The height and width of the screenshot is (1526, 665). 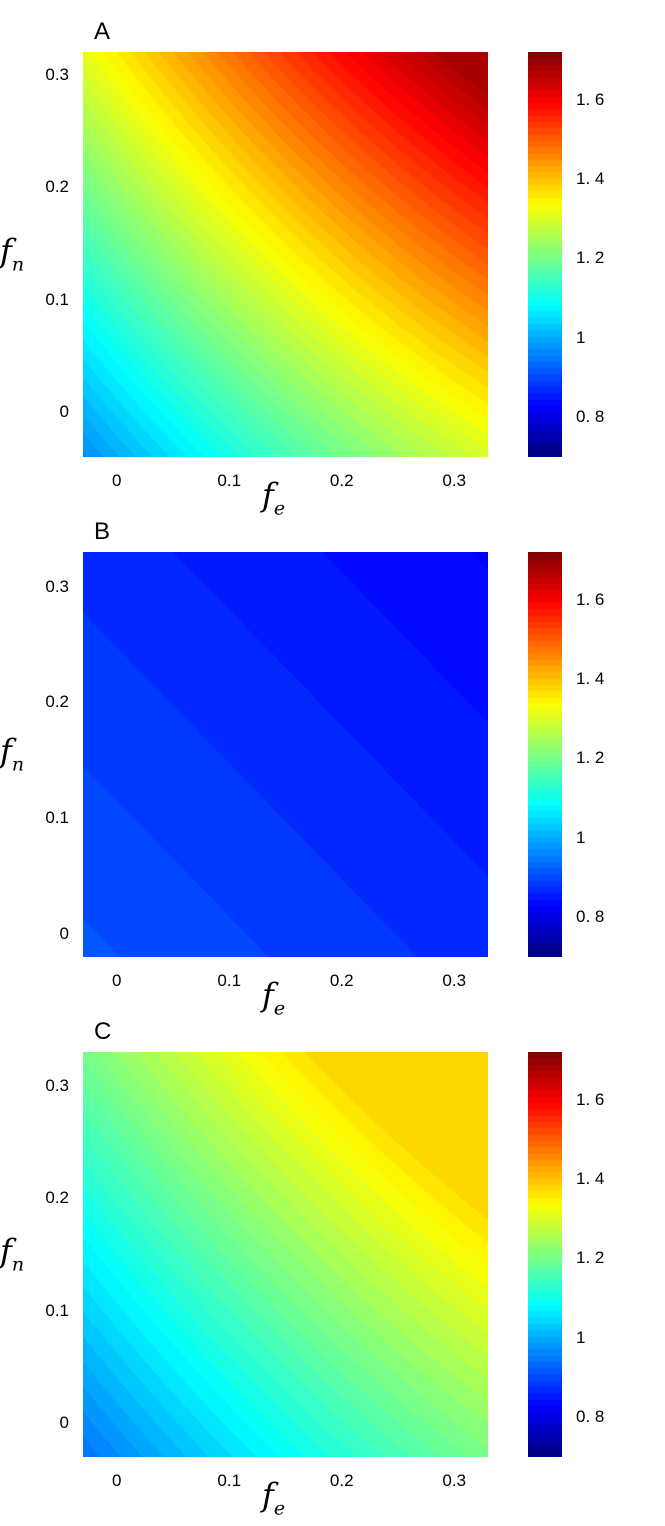 What do you see at coordinates (102, 31) in the screenshot?
I see `panel-label: A` at bounding box center [102, 31].